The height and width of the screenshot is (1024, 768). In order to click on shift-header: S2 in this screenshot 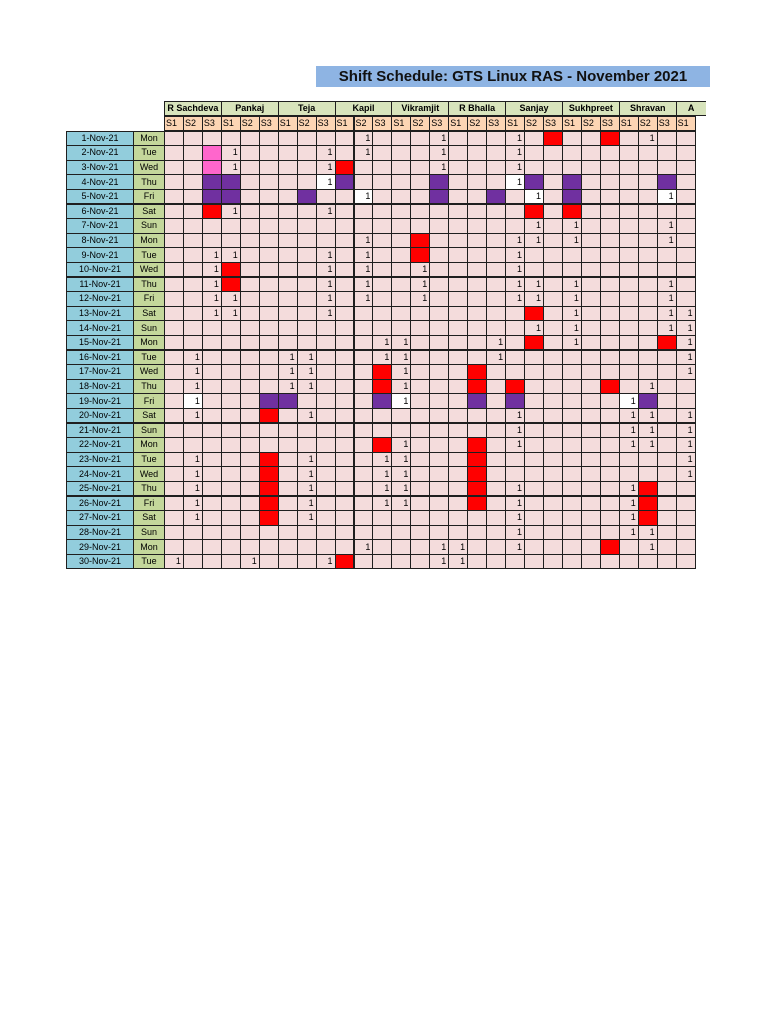, I will do `click(363, 123)`.